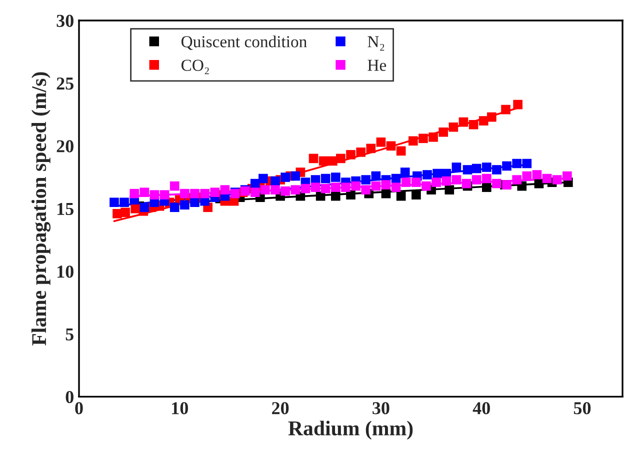 The height and width of the screenshot is (456, 632). I want to click on y-tick-label: 5, so click(70, 334).